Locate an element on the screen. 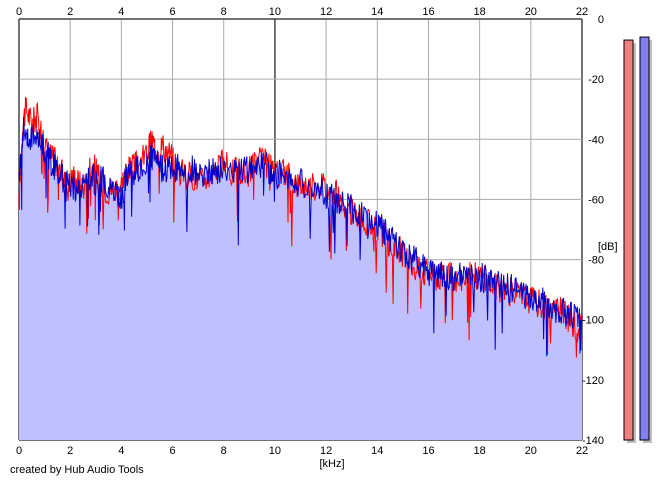  x-tick-label-top: 6 is located at coordinates (172, 12).